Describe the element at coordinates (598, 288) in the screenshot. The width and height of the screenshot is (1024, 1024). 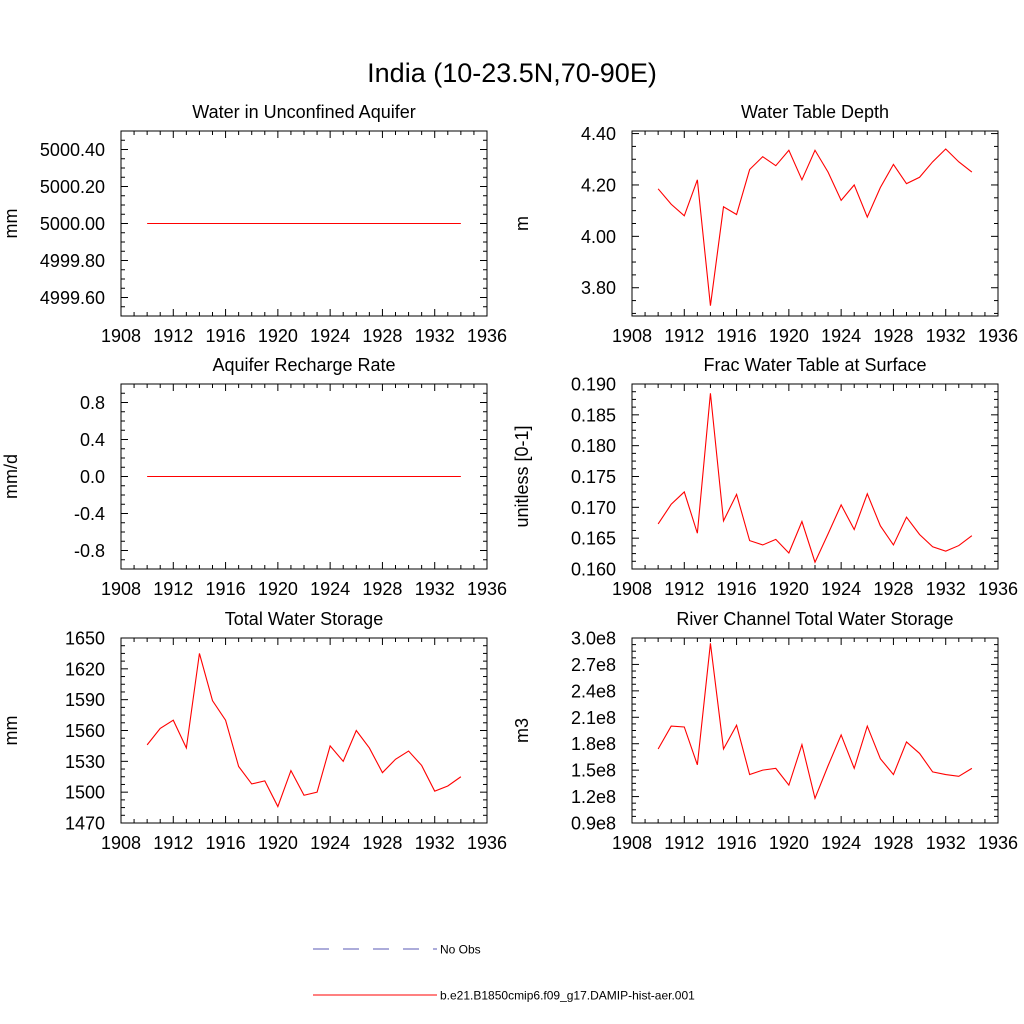
I see `y-tick-label: 3.80` at that location.